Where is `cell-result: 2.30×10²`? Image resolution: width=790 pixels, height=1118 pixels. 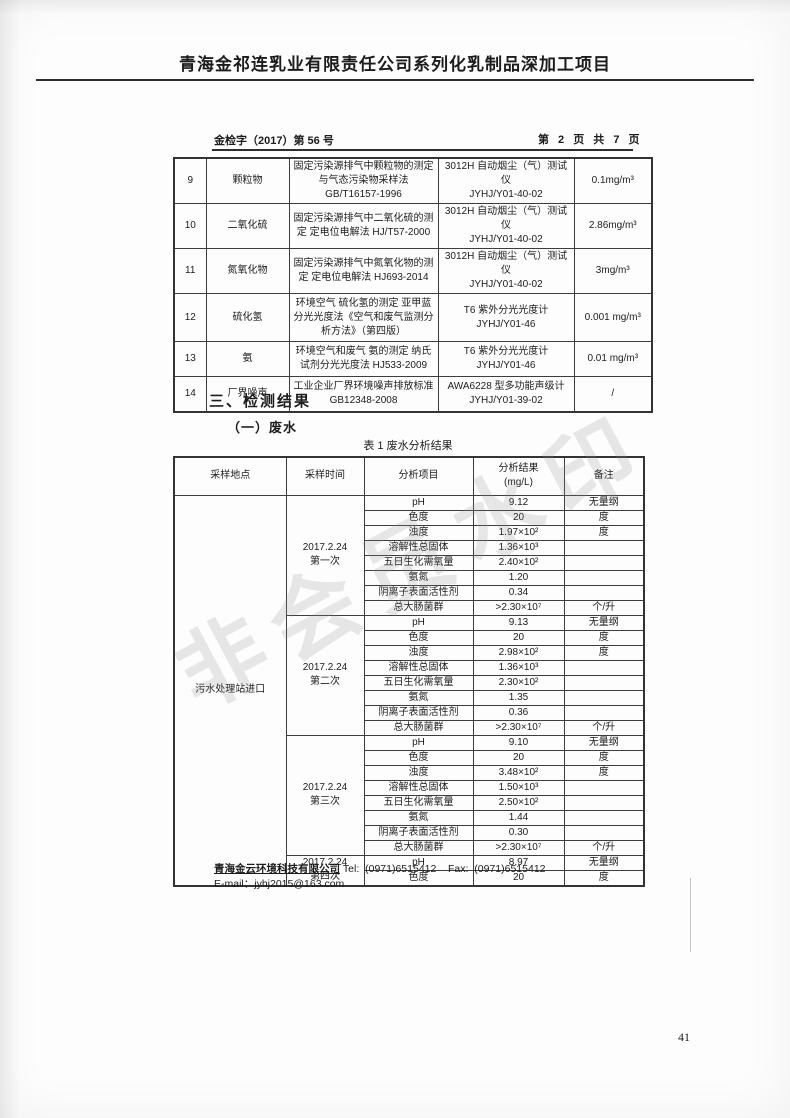 cell-result: 2.30×10² is located at coordinates (518, 682).